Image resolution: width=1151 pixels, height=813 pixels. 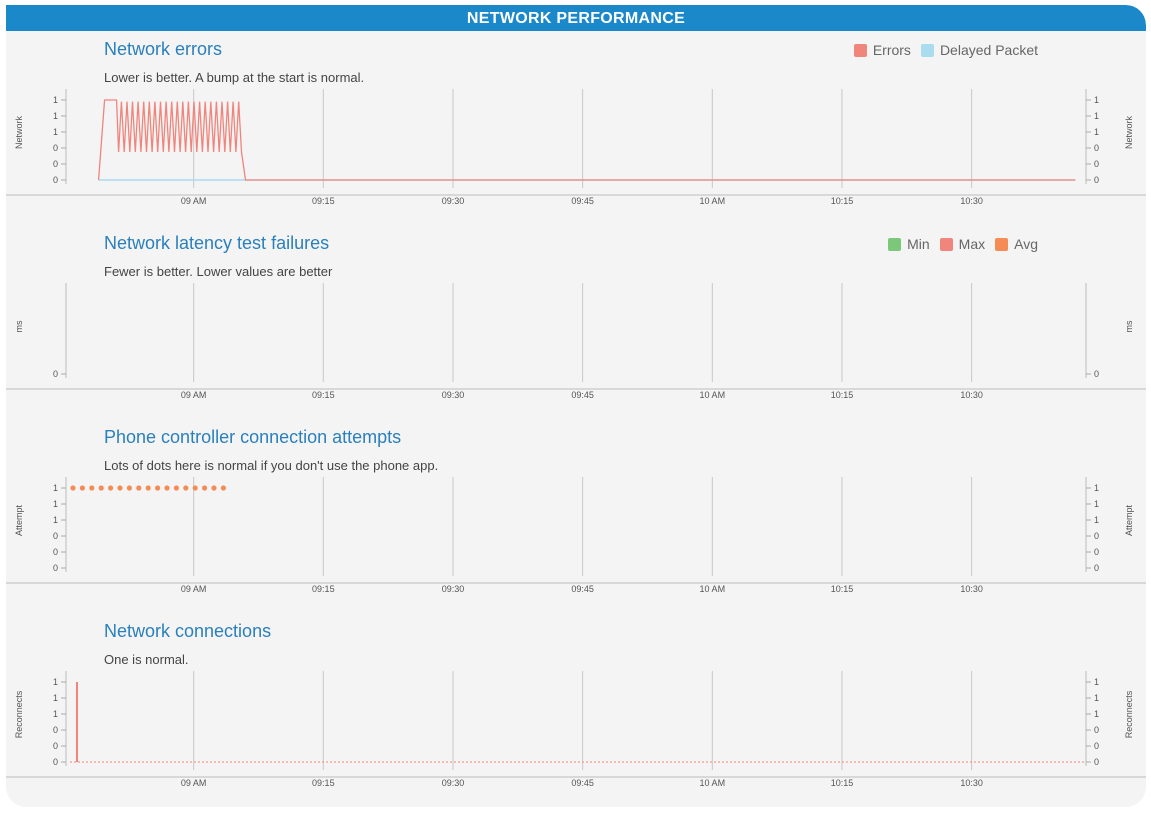 I want to click on min-swatch, so click(x=895, y=244).